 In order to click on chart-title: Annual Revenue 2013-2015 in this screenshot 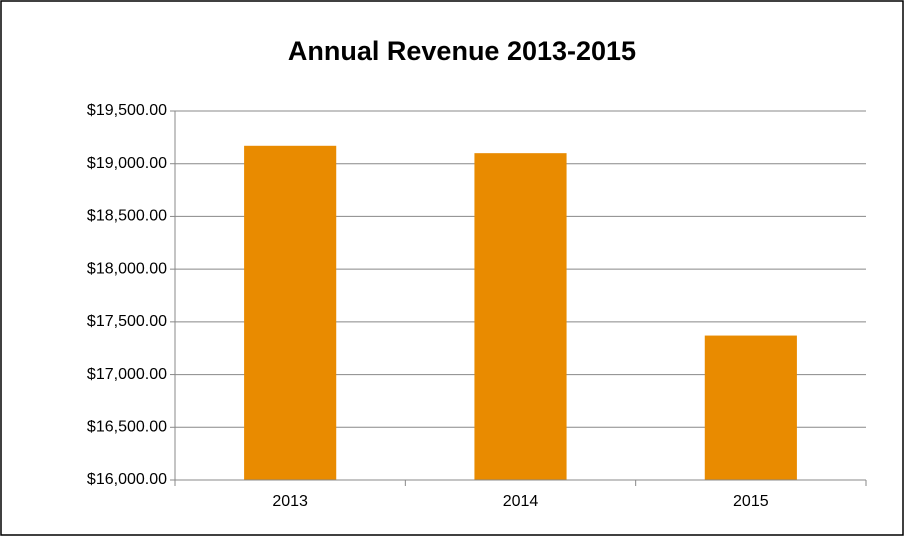, I will do `click(462, 51)`.